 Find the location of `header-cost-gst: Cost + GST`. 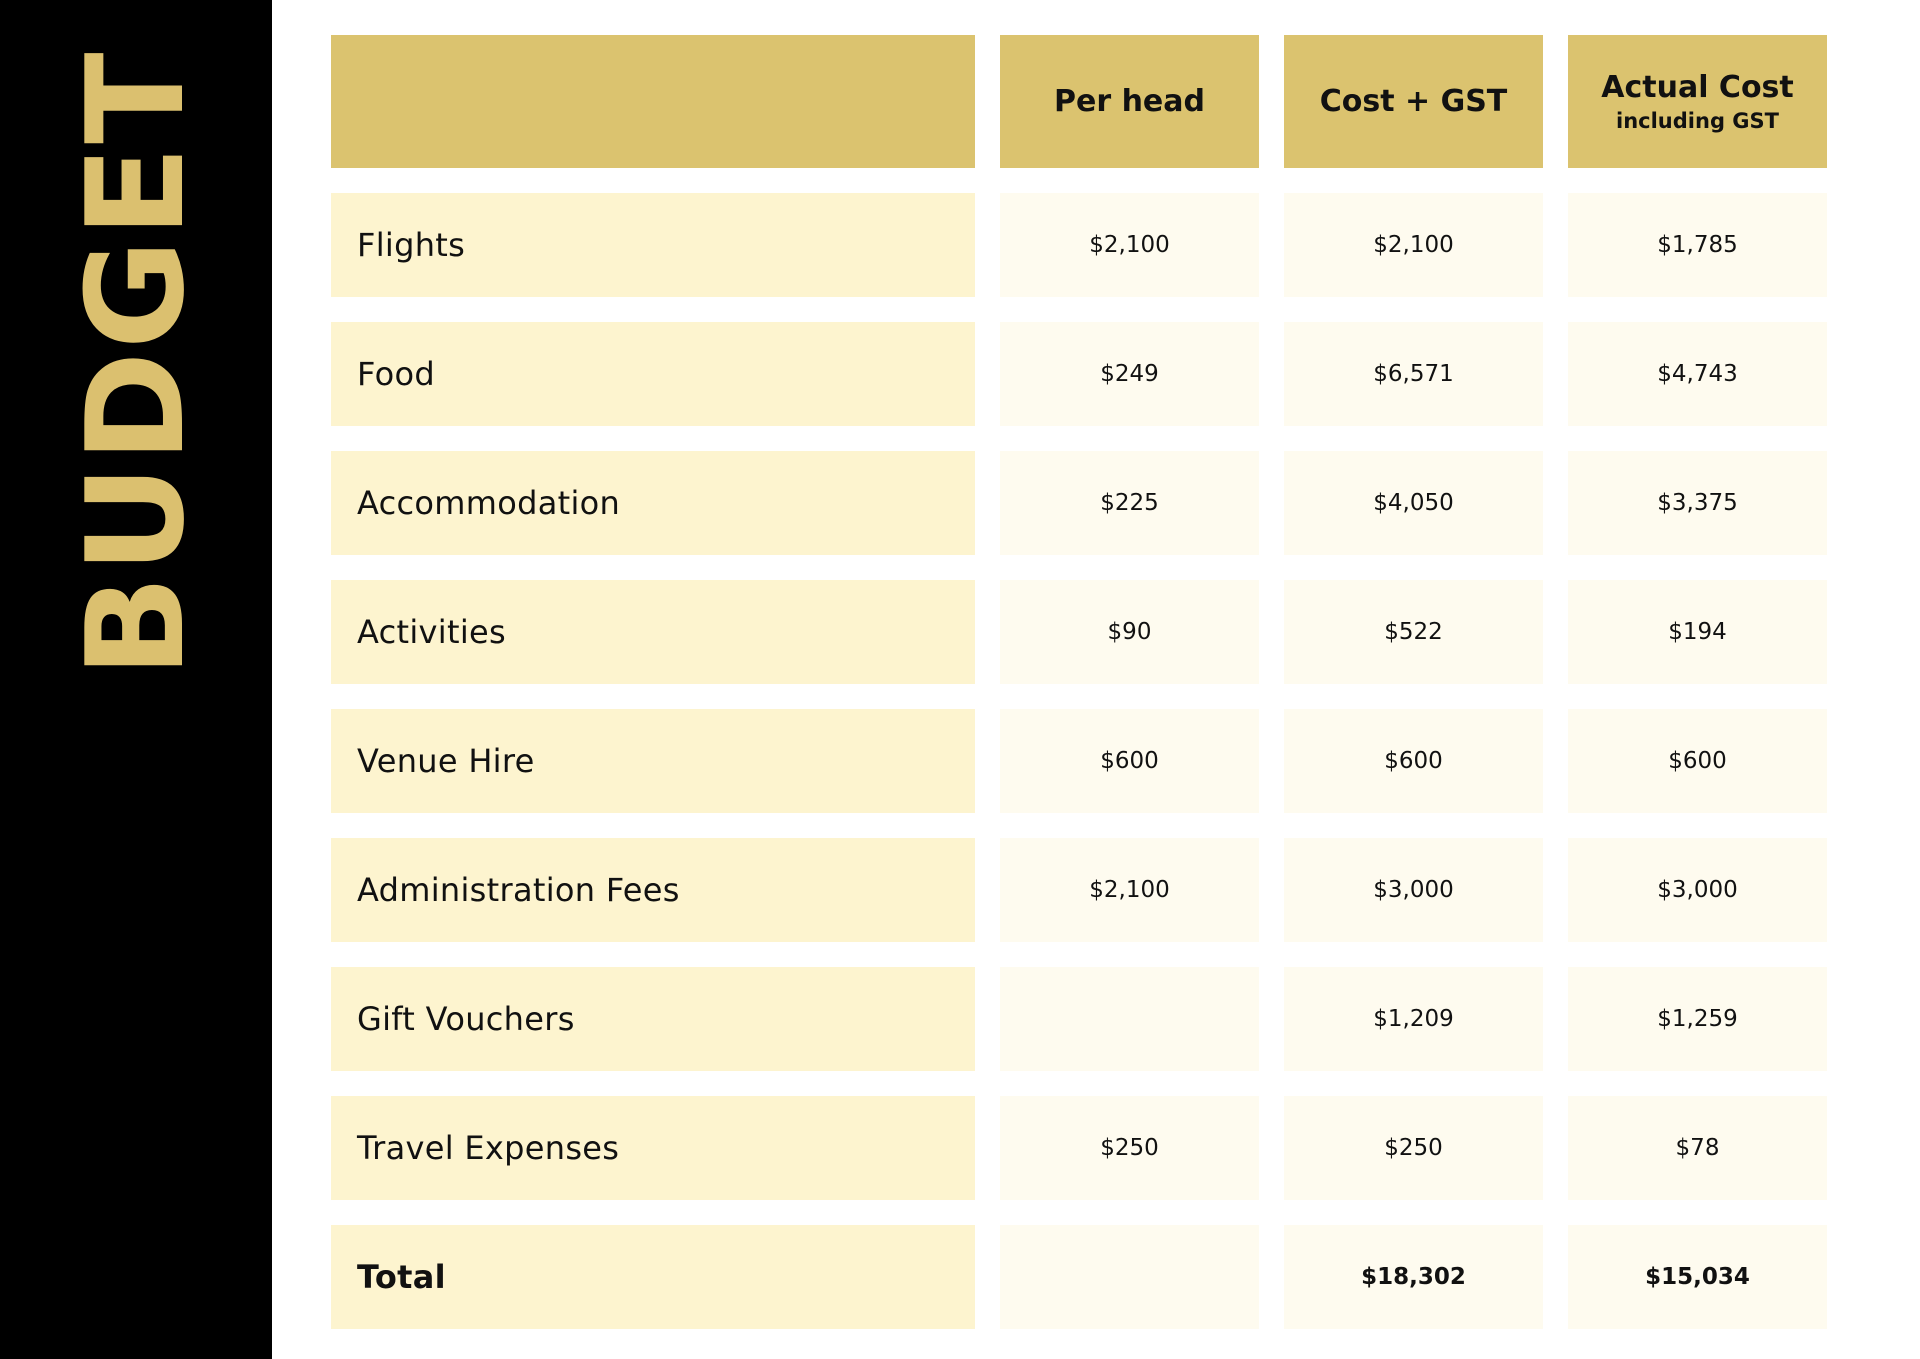

header-cost-gst: Cost + GST is located at coordinates (1413, 101).